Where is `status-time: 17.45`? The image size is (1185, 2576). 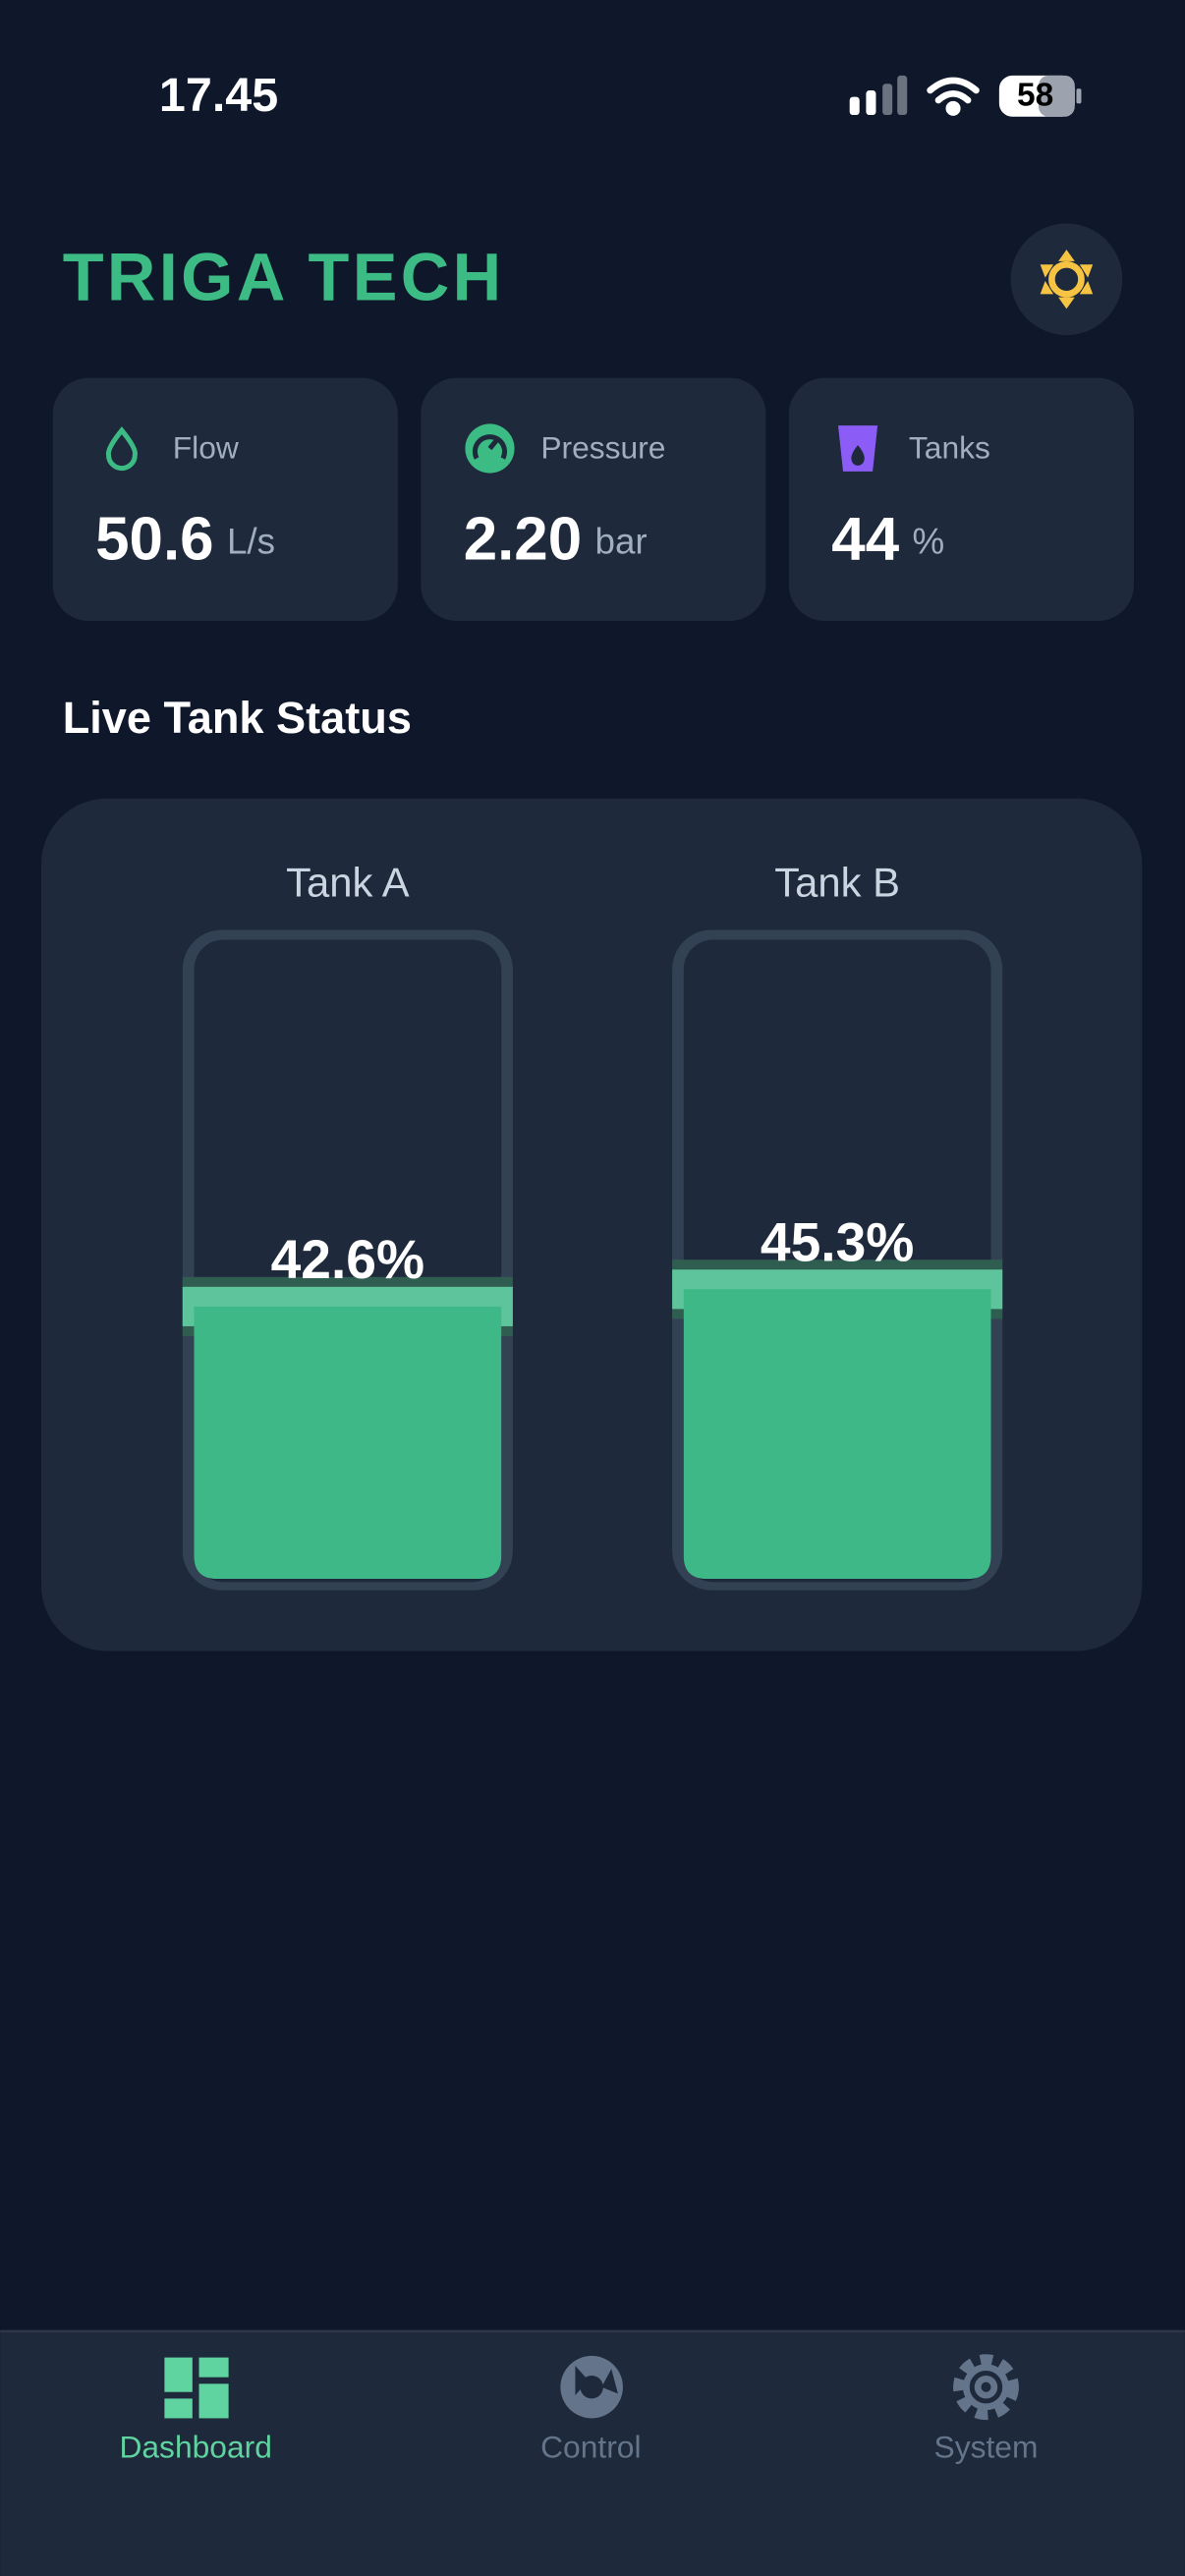
status-time: 17.45 is located at coordinates (219, 95).